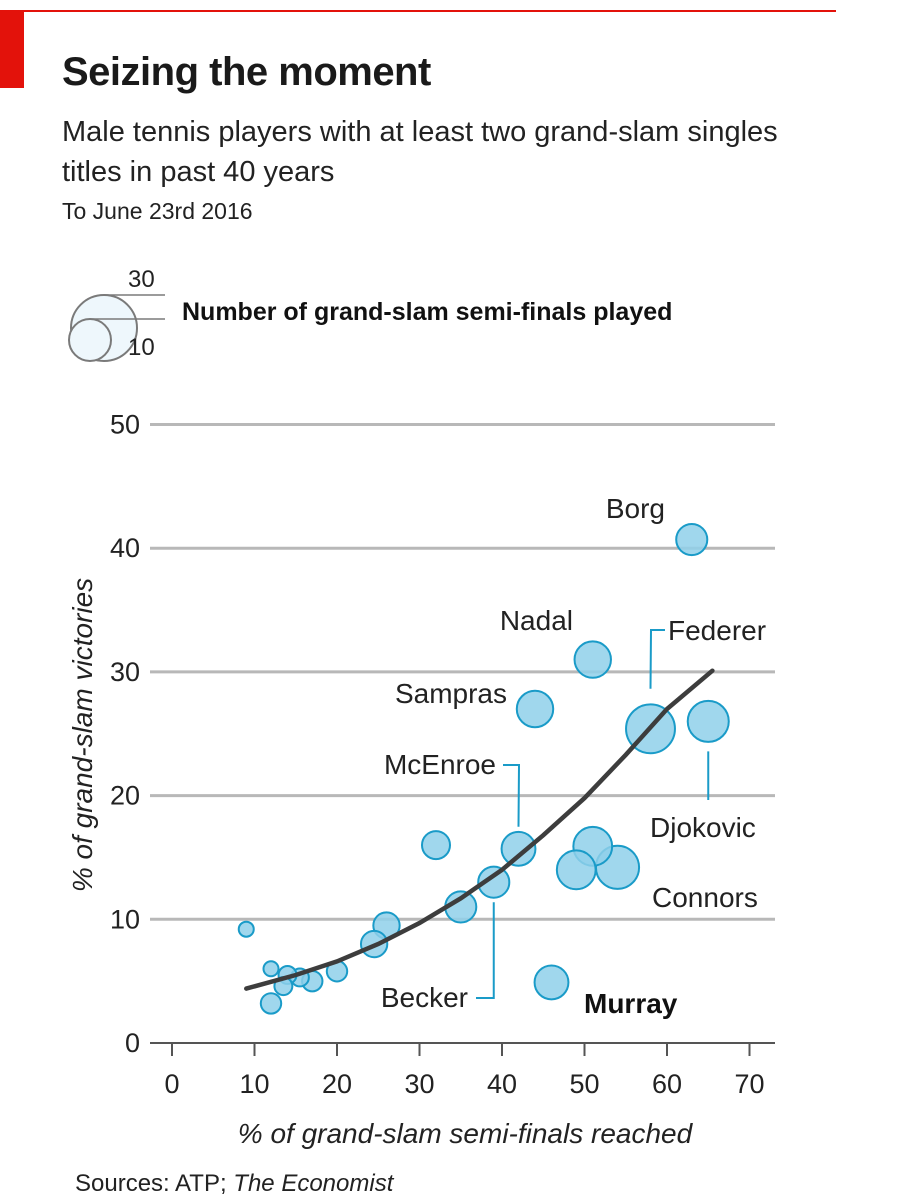  I want to click on label-nadal: Nadal, so click(536, 620).